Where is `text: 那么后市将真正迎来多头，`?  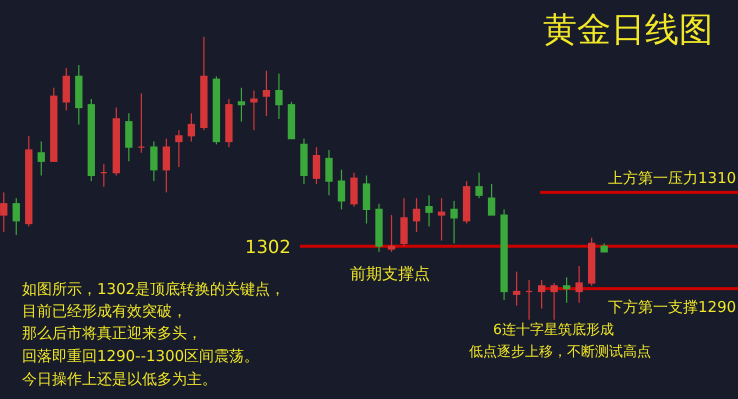
text: 那么后市将真正迎来多头， is located at coordinates (112, 333).